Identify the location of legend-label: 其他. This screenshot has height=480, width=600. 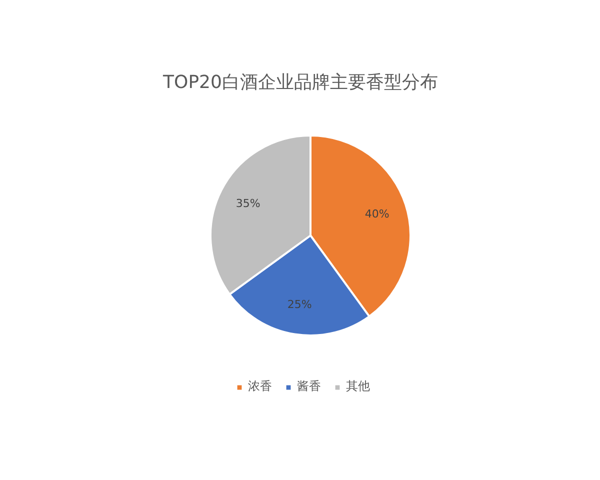
(358, 386).